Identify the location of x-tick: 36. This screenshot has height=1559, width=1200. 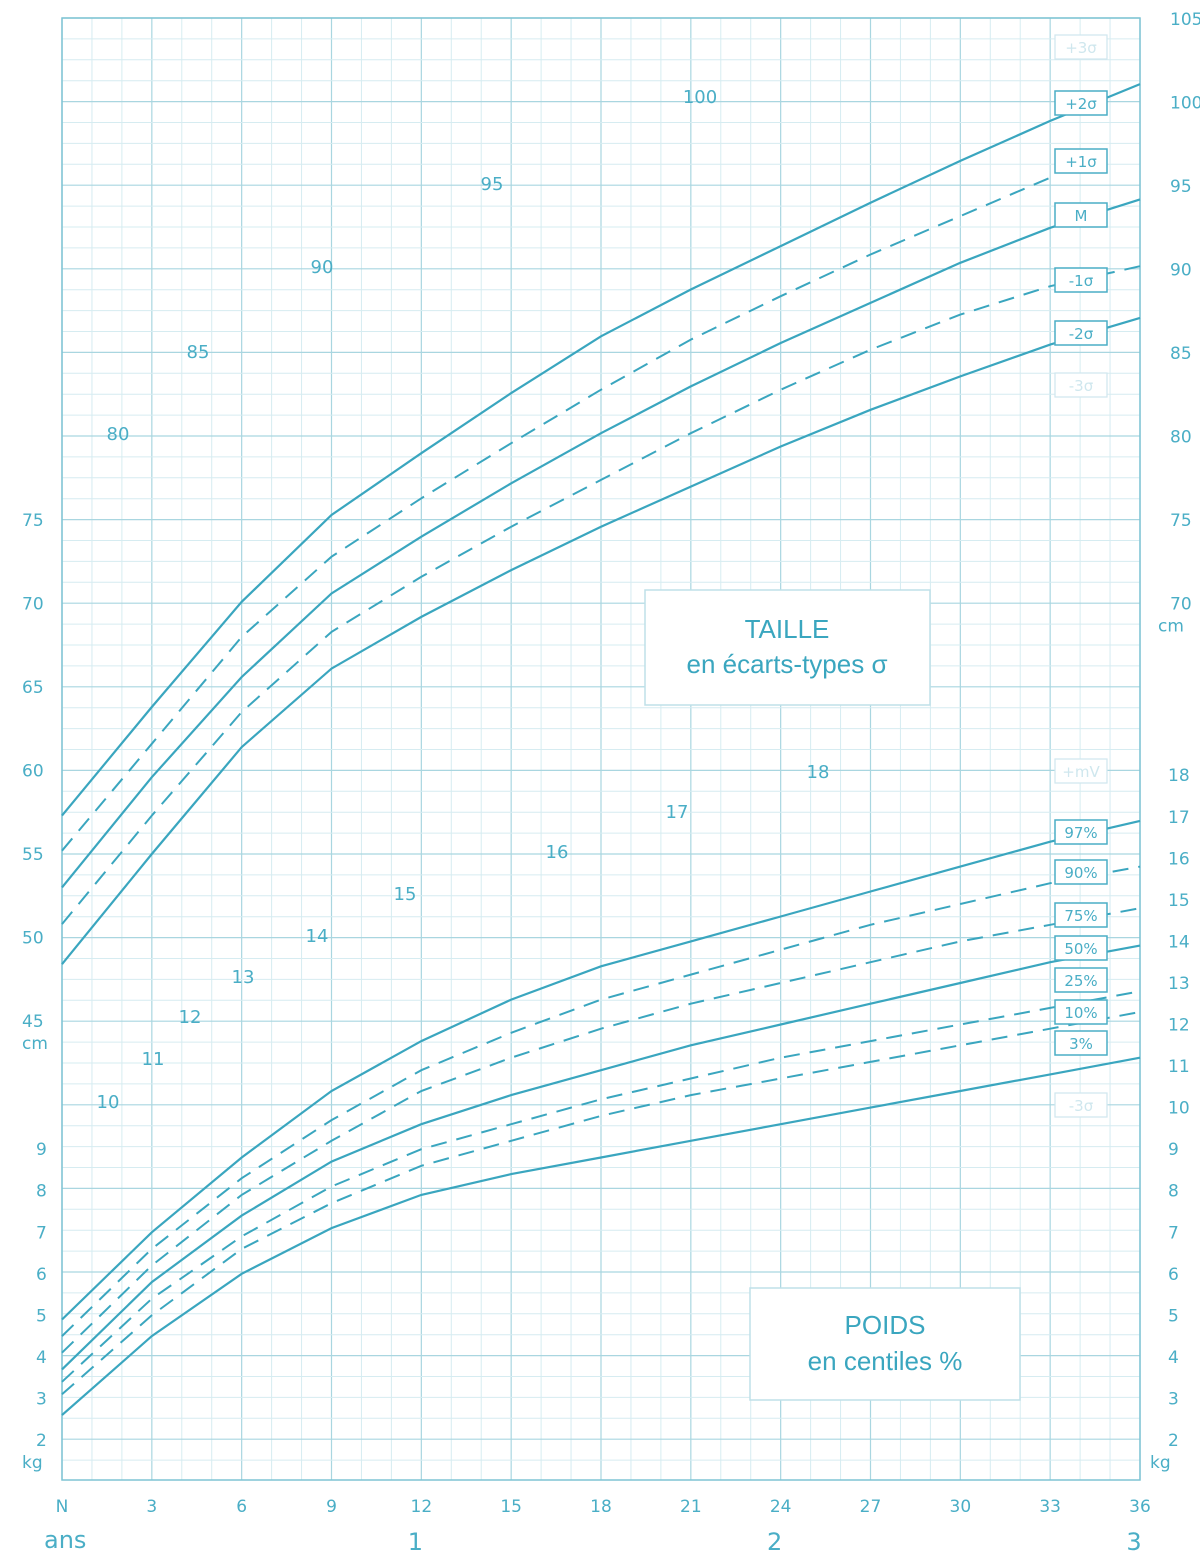
(1140, 1507).